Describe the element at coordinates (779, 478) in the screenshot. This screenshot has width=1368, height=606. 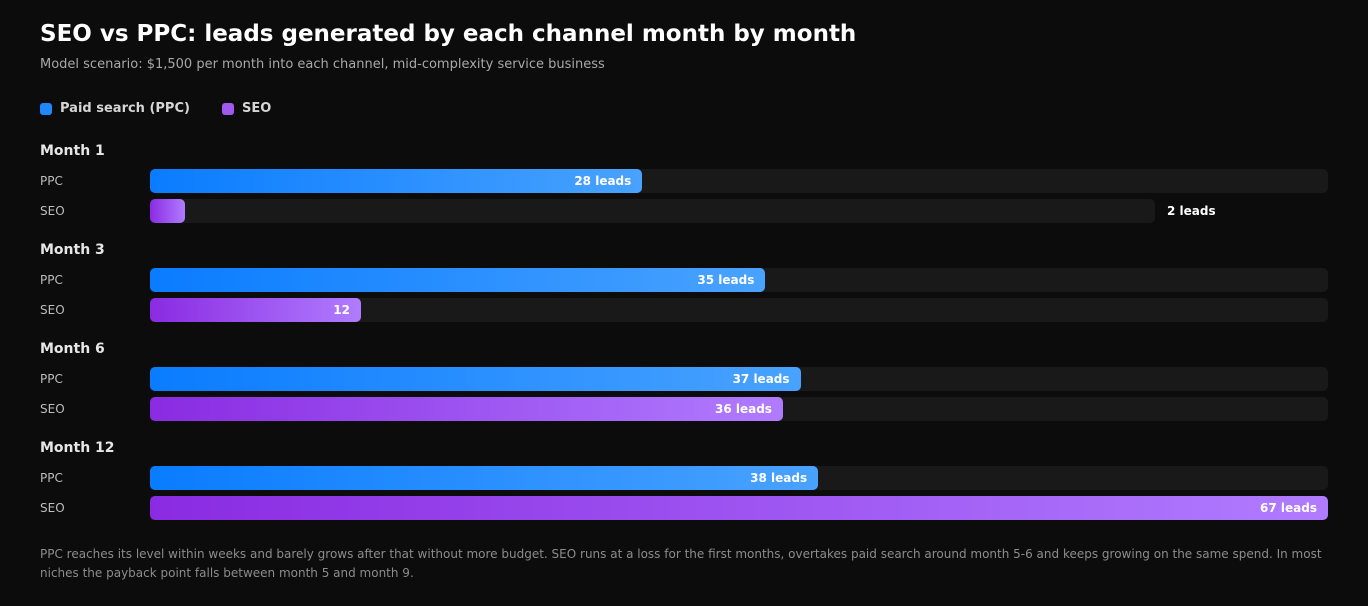
I see `data-label-ppc: 38 leads` at that location.